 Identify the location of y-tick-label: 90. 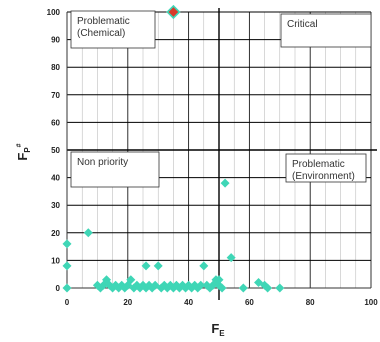
(55, 40).